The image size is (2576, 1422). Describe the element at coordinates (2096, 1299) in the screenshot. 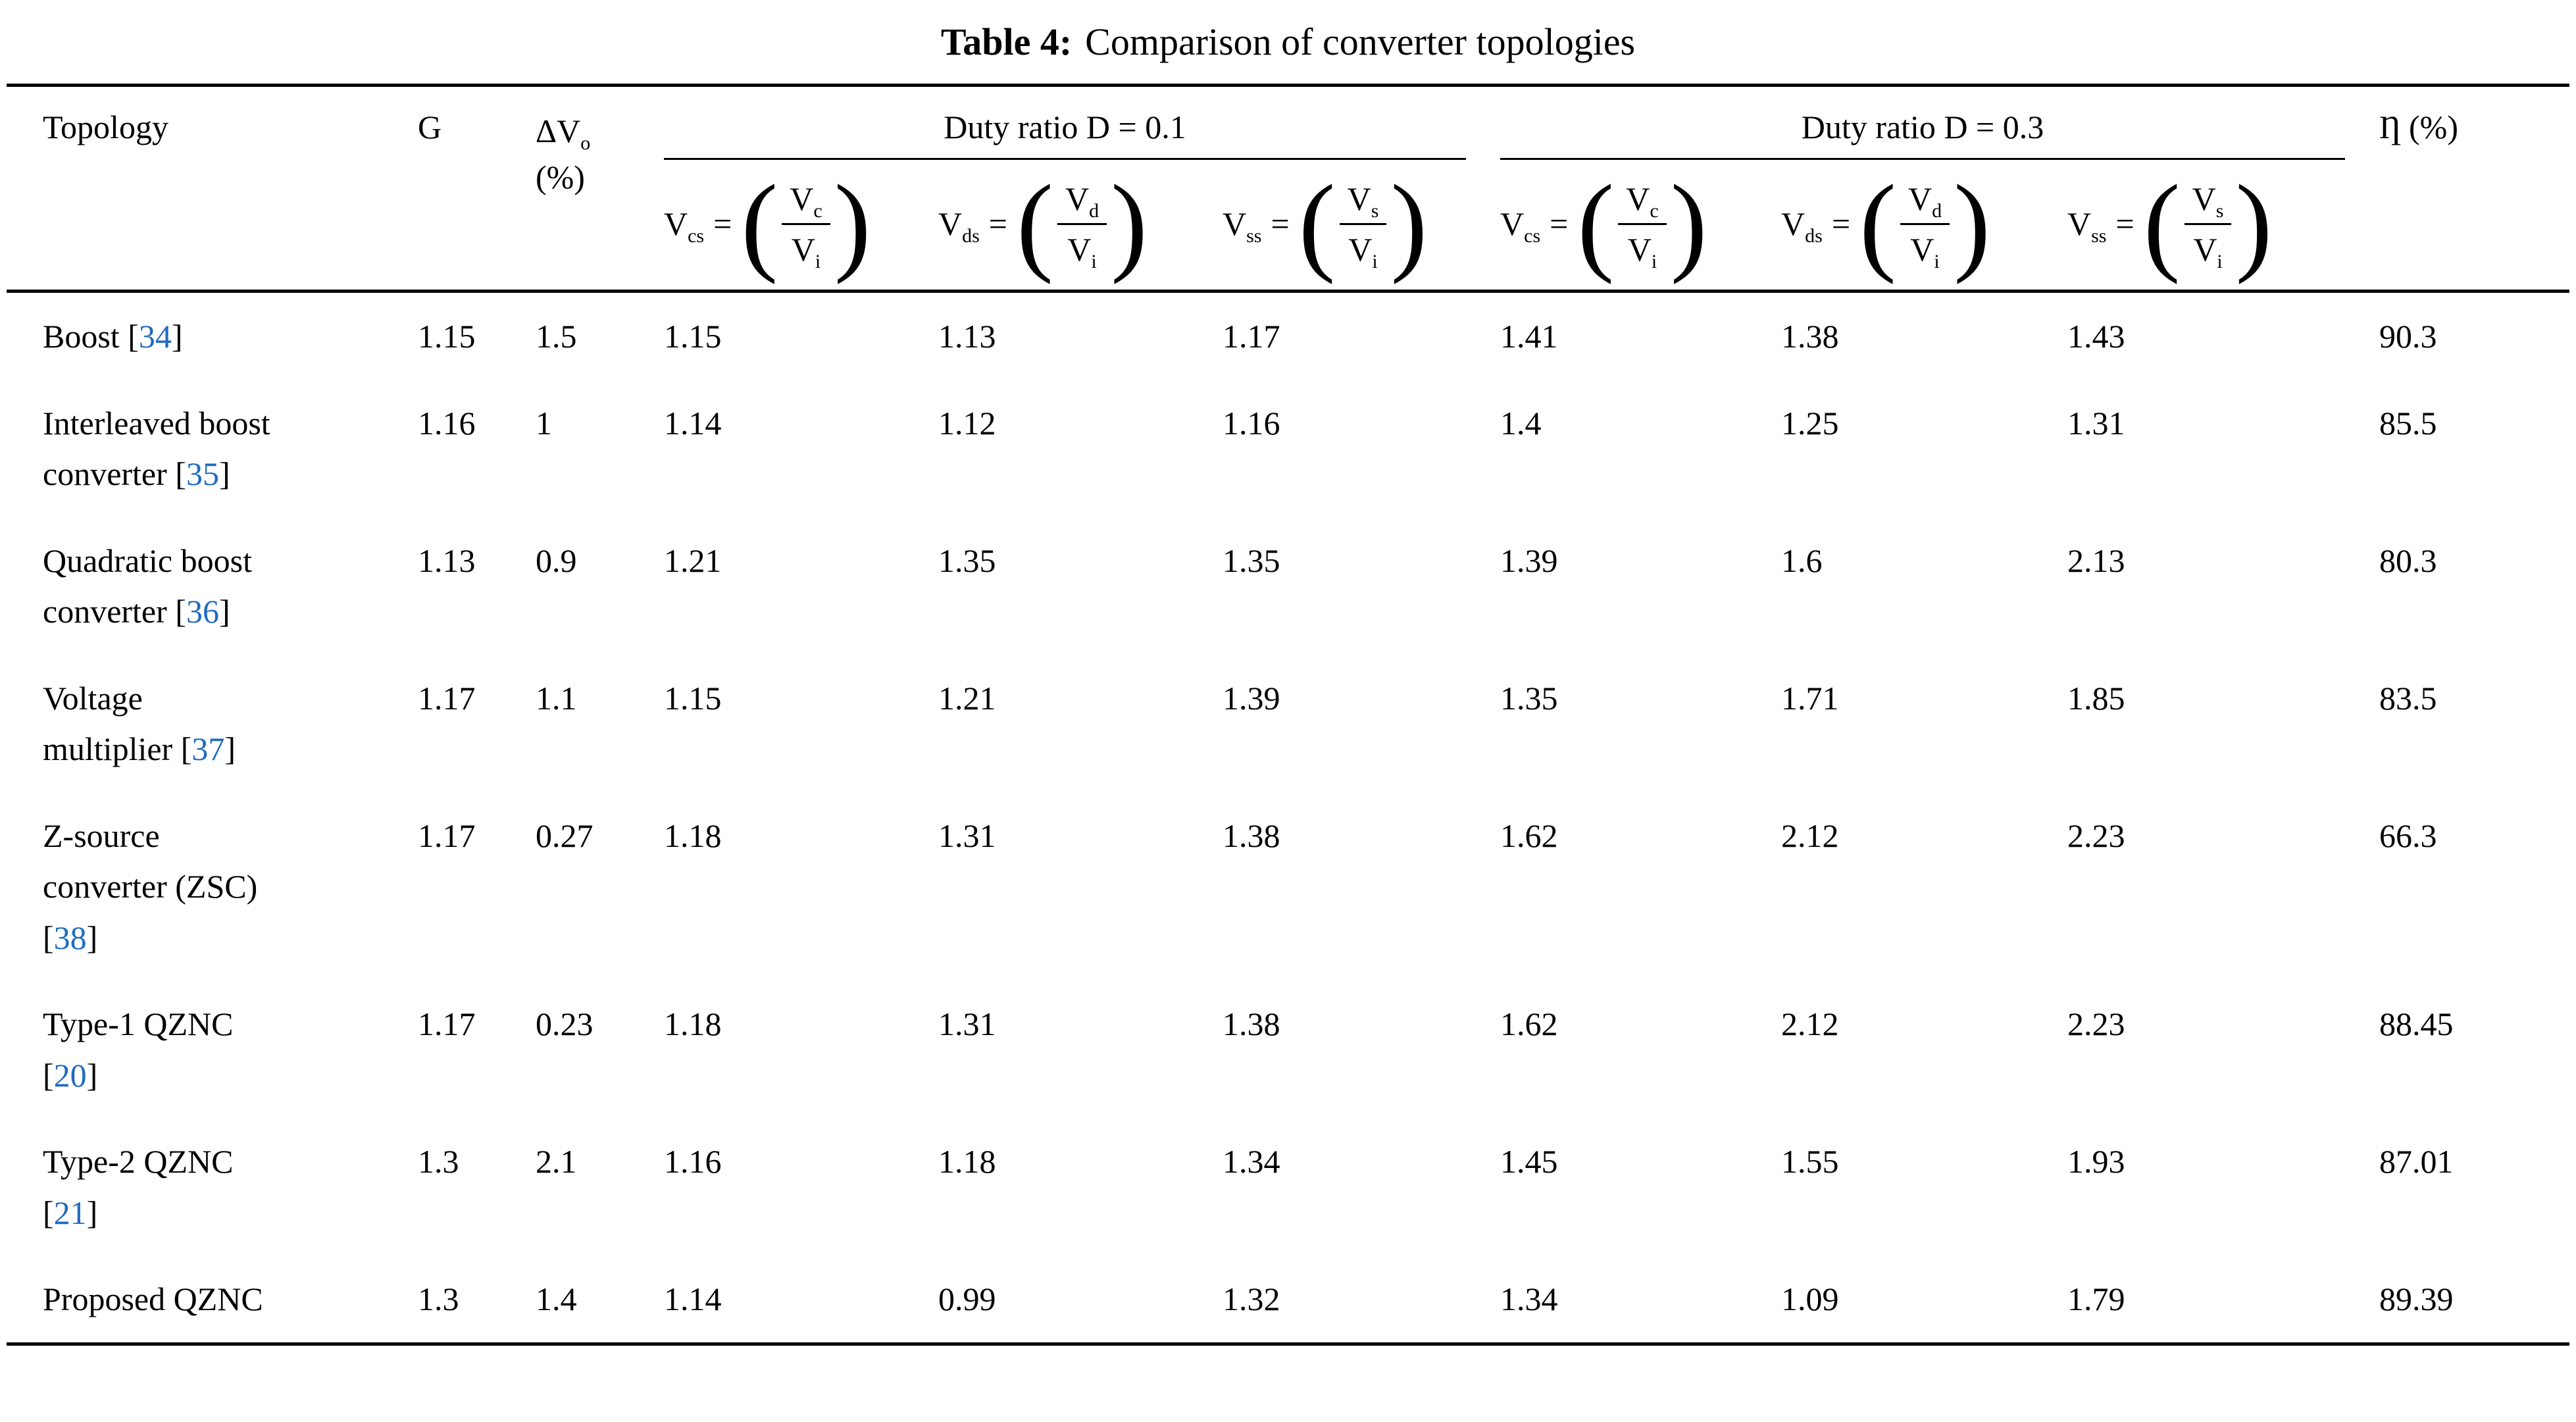

I see `cell-d03-vss: 1.79` at that location.